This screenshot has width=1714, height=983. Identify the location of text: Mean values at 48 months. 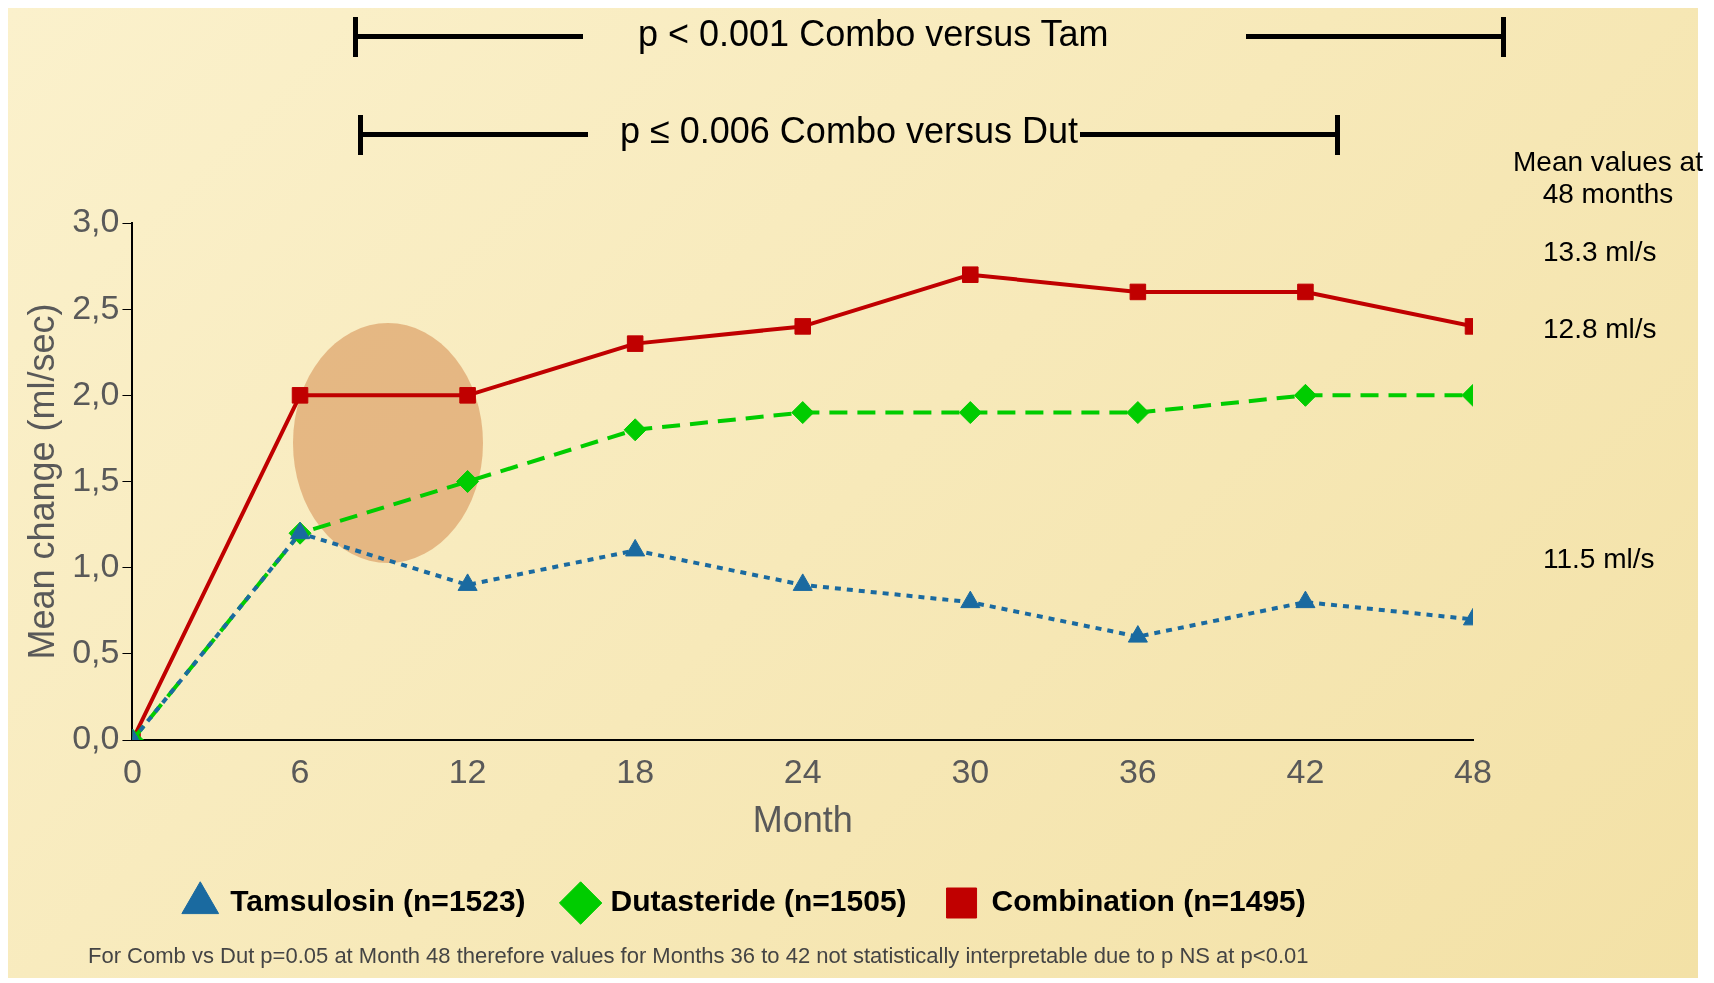
(1608, 178).